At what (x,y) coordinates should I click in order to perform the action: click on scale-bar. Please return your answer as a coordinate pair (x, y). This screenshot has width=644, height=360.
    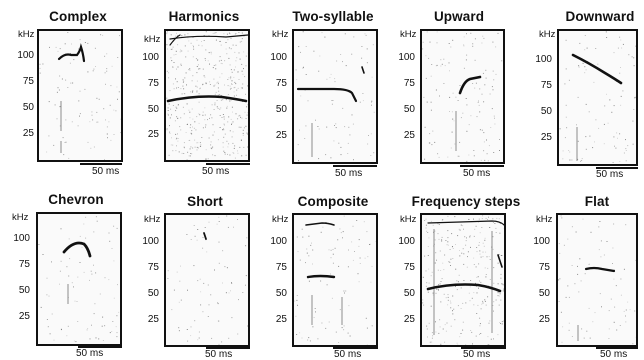
    Looking at the image, I should click on (355, 166).